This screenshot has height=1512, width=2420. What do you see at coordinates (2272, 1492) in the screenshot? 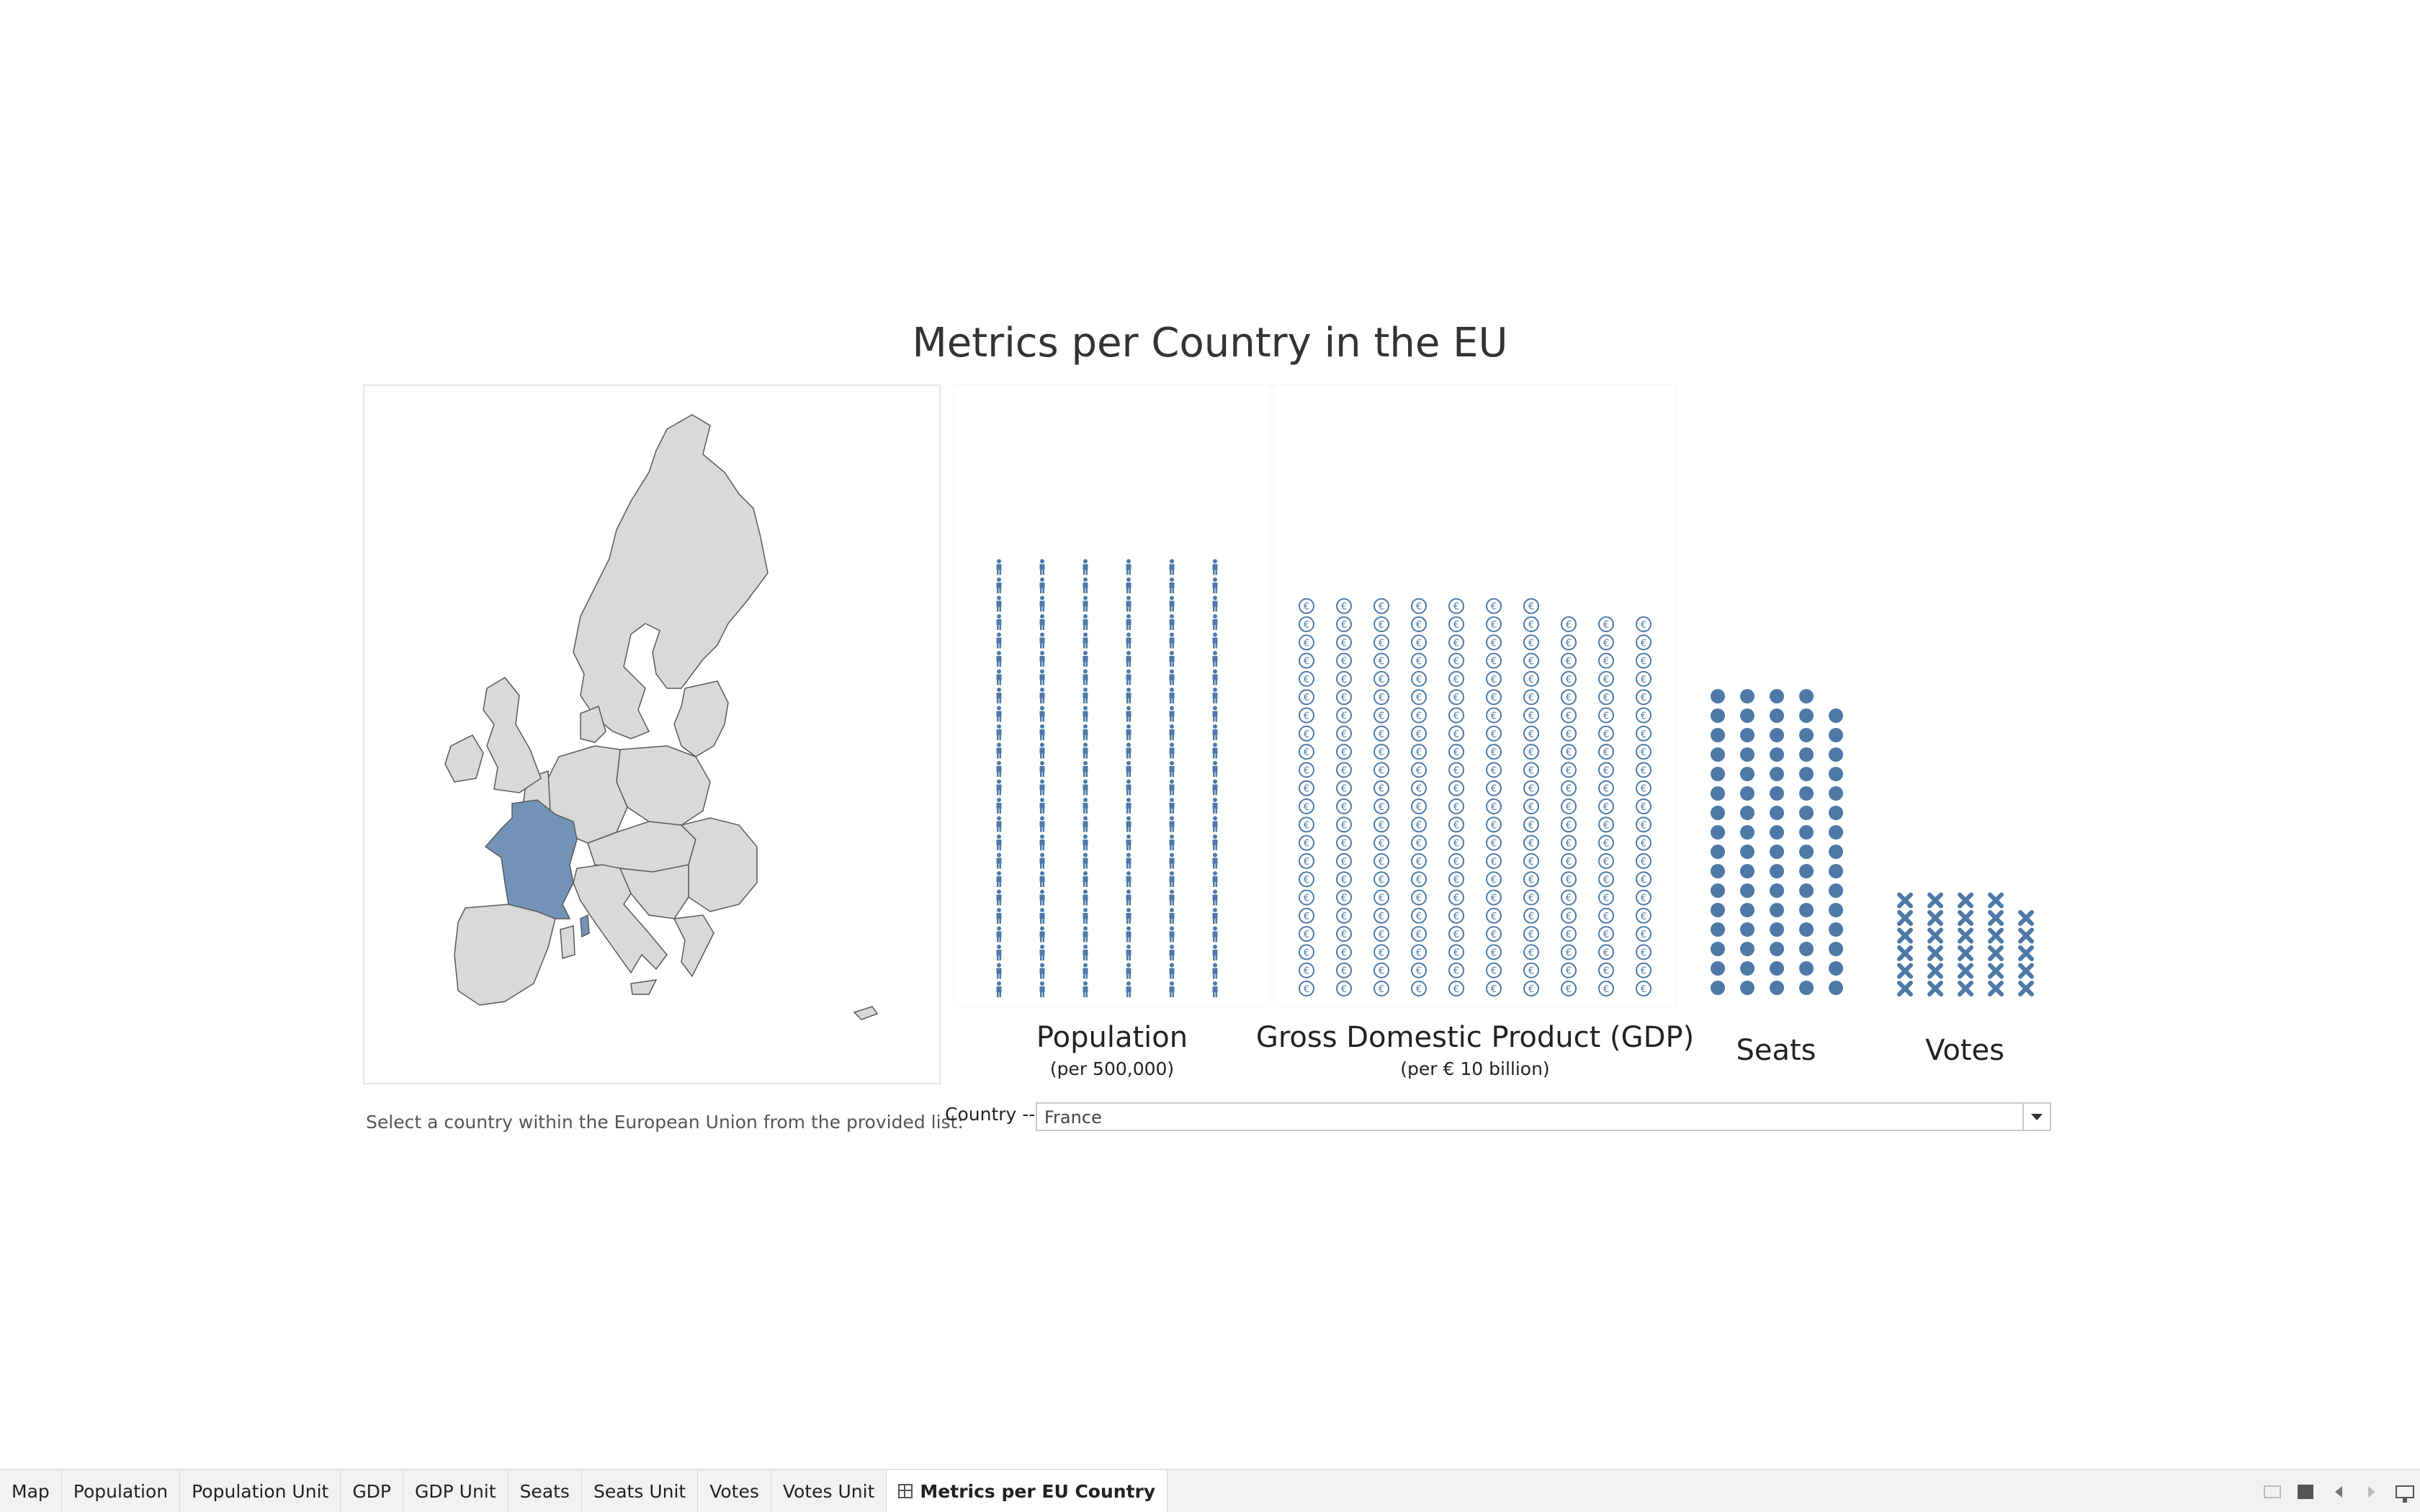
I see `filmstrip-view-icon` at bounding box center [2272, 1492].